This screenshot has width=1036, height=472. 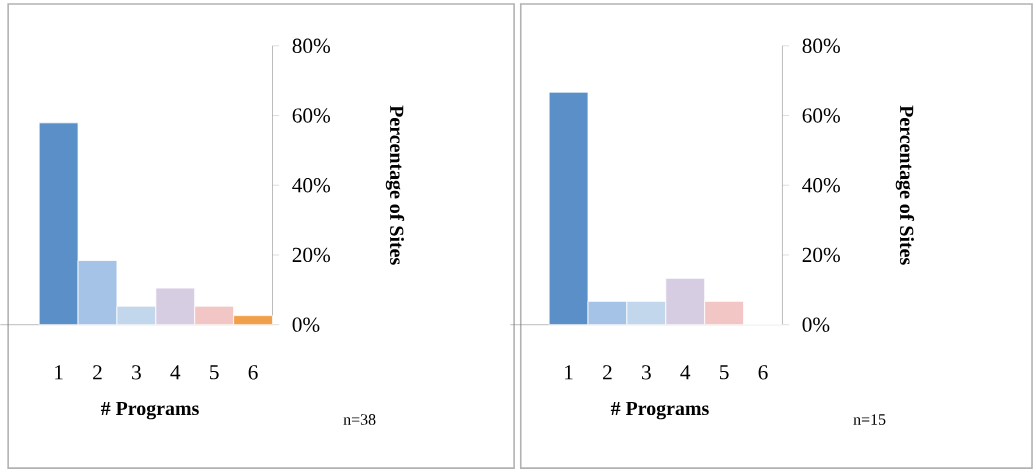 I want to click on text: n=38, so click(x=359, y=419).